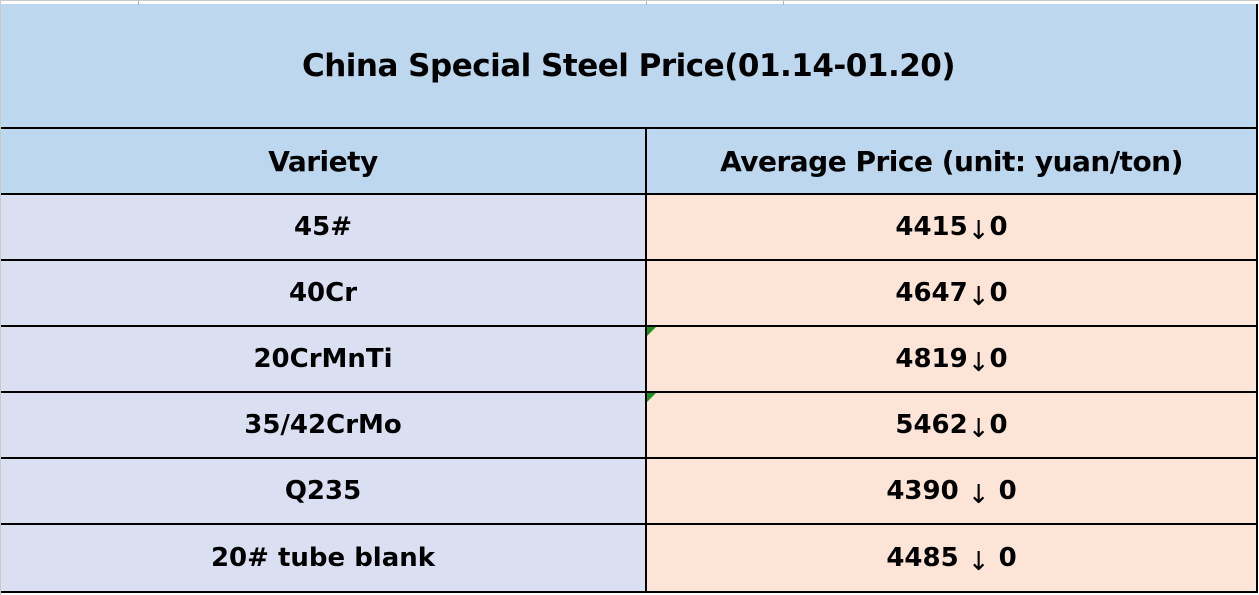 This screenshot has width=1259, height=595. I want to click on price-value: 4415, so click(931, 227).